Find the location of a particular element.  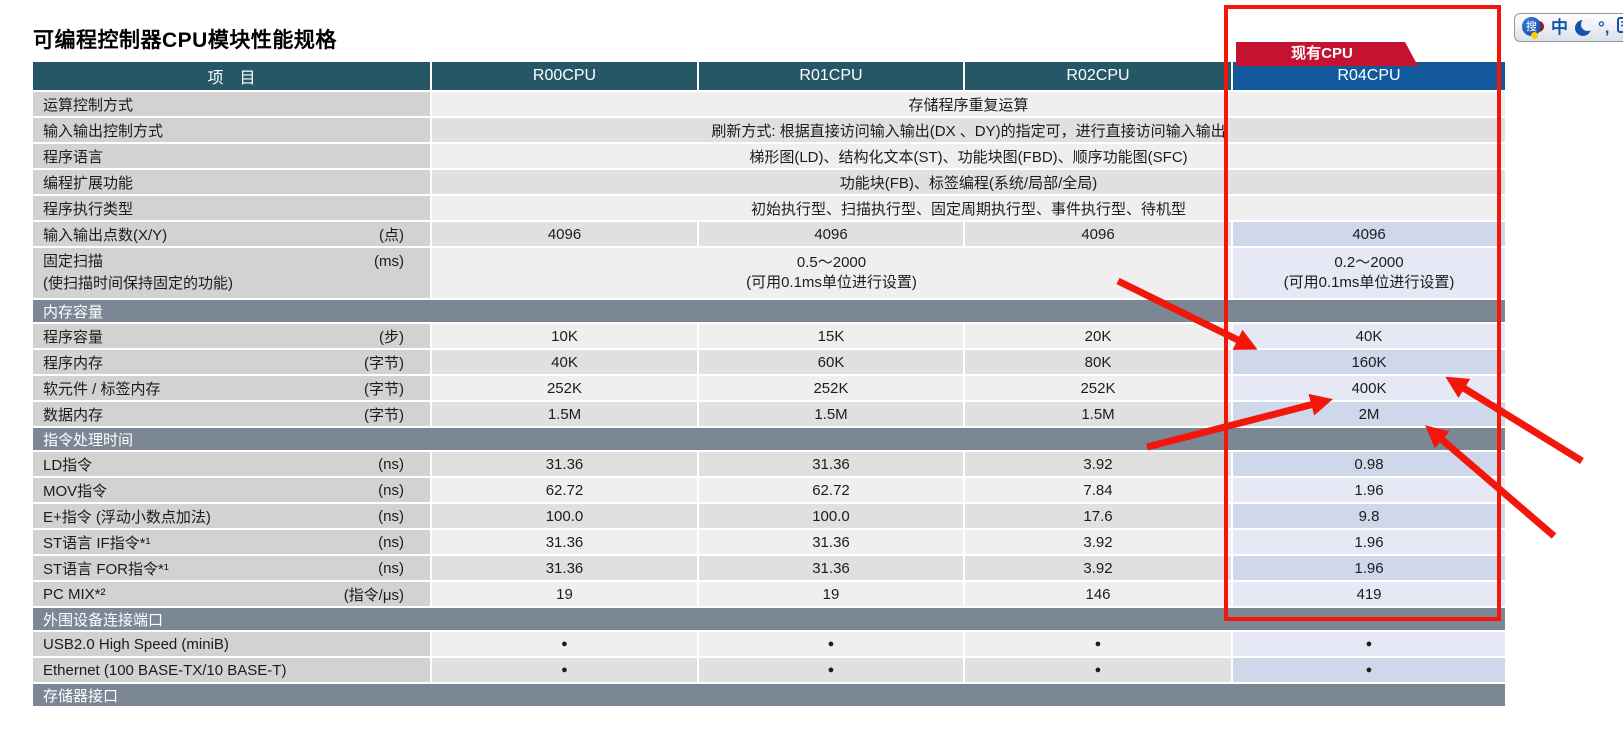

section-header-memory: 内存容量 is located at coordinates (769, 311).